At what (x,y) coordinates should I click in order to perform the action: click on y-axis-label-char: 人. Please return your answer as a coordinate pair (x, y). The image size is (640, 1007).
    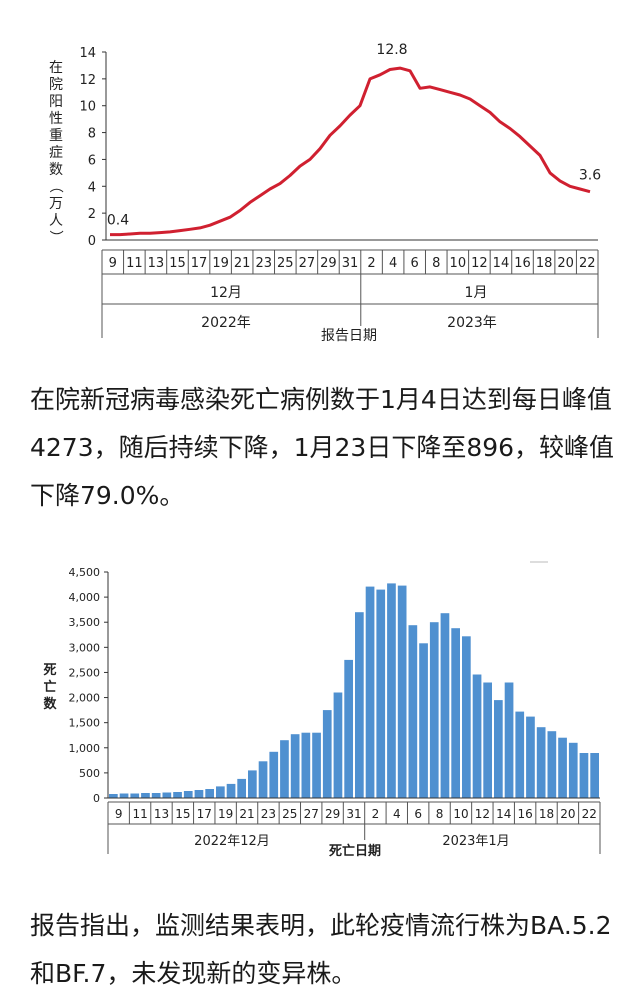
    Looking at the image, I should click on (56, 221).